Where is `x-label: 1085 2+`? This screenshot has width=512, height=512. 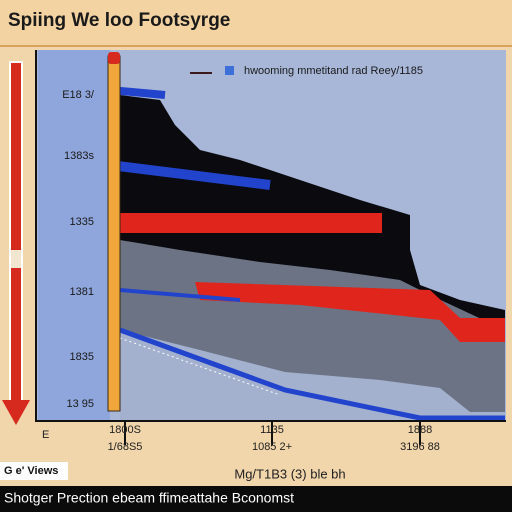 x-label: 1085 2+ is located at coordinates (272, 447).